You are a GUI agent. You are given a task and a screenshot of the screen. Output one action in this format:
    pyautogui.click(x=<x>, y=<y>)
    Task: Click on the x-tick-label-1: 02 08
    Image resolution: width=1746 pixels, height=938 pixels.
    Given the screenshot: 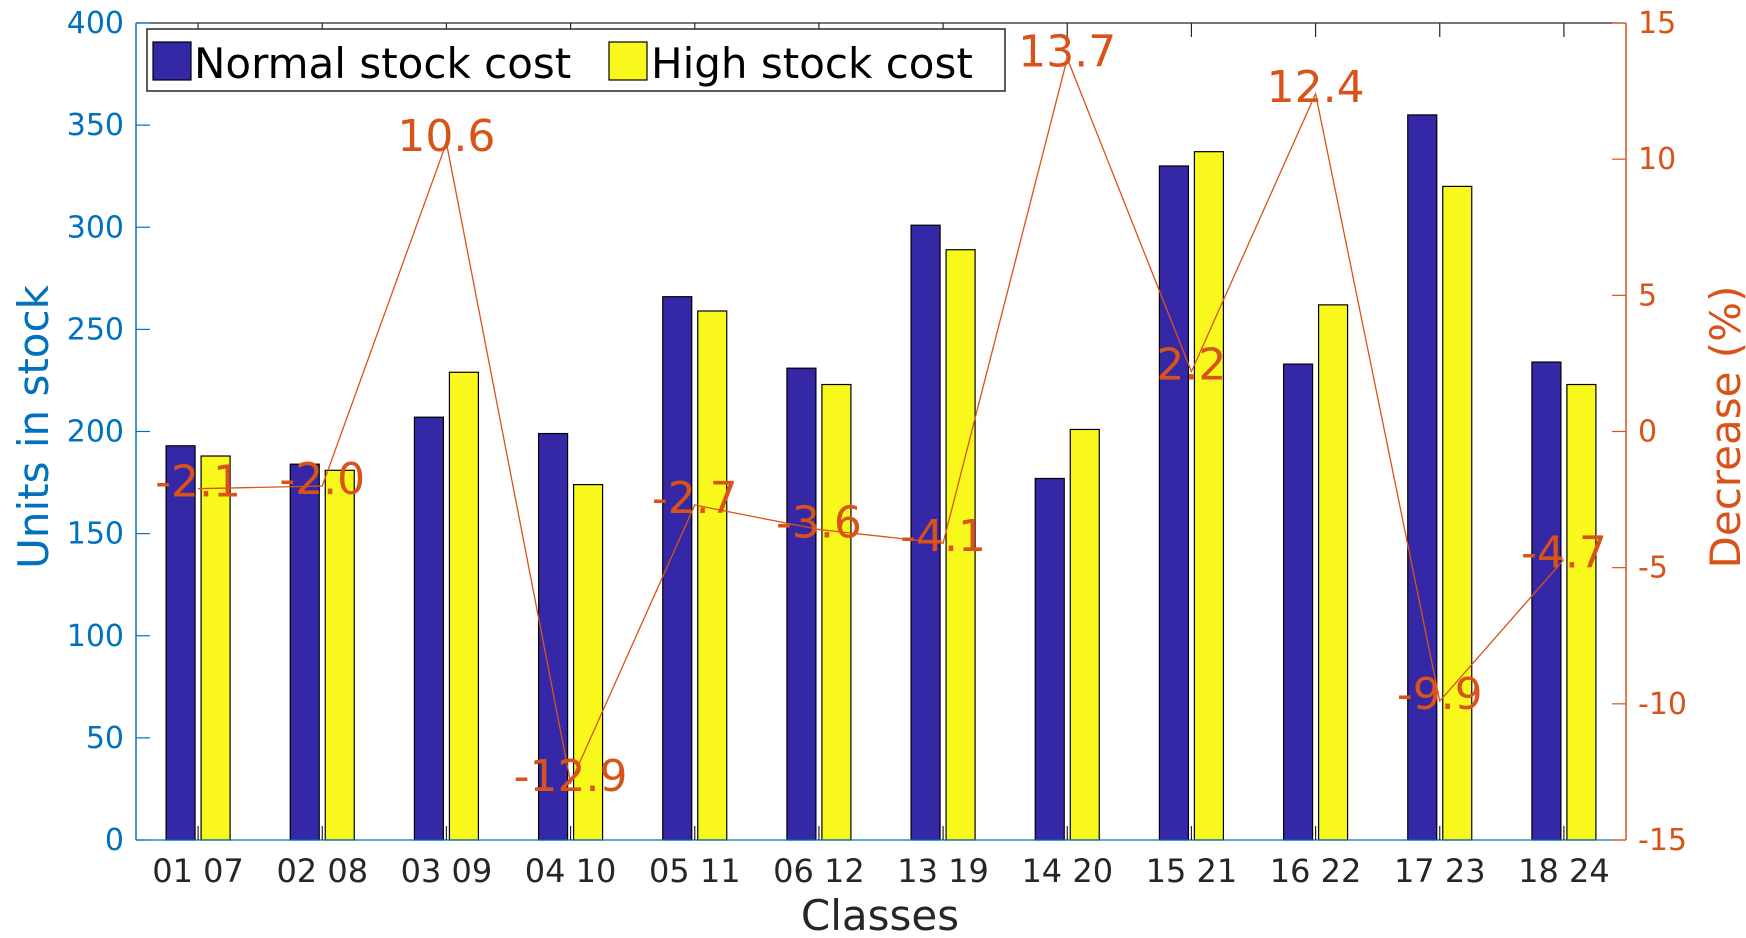 What is the action you would take?
    pyautogui.click(x=322, y=871)
    